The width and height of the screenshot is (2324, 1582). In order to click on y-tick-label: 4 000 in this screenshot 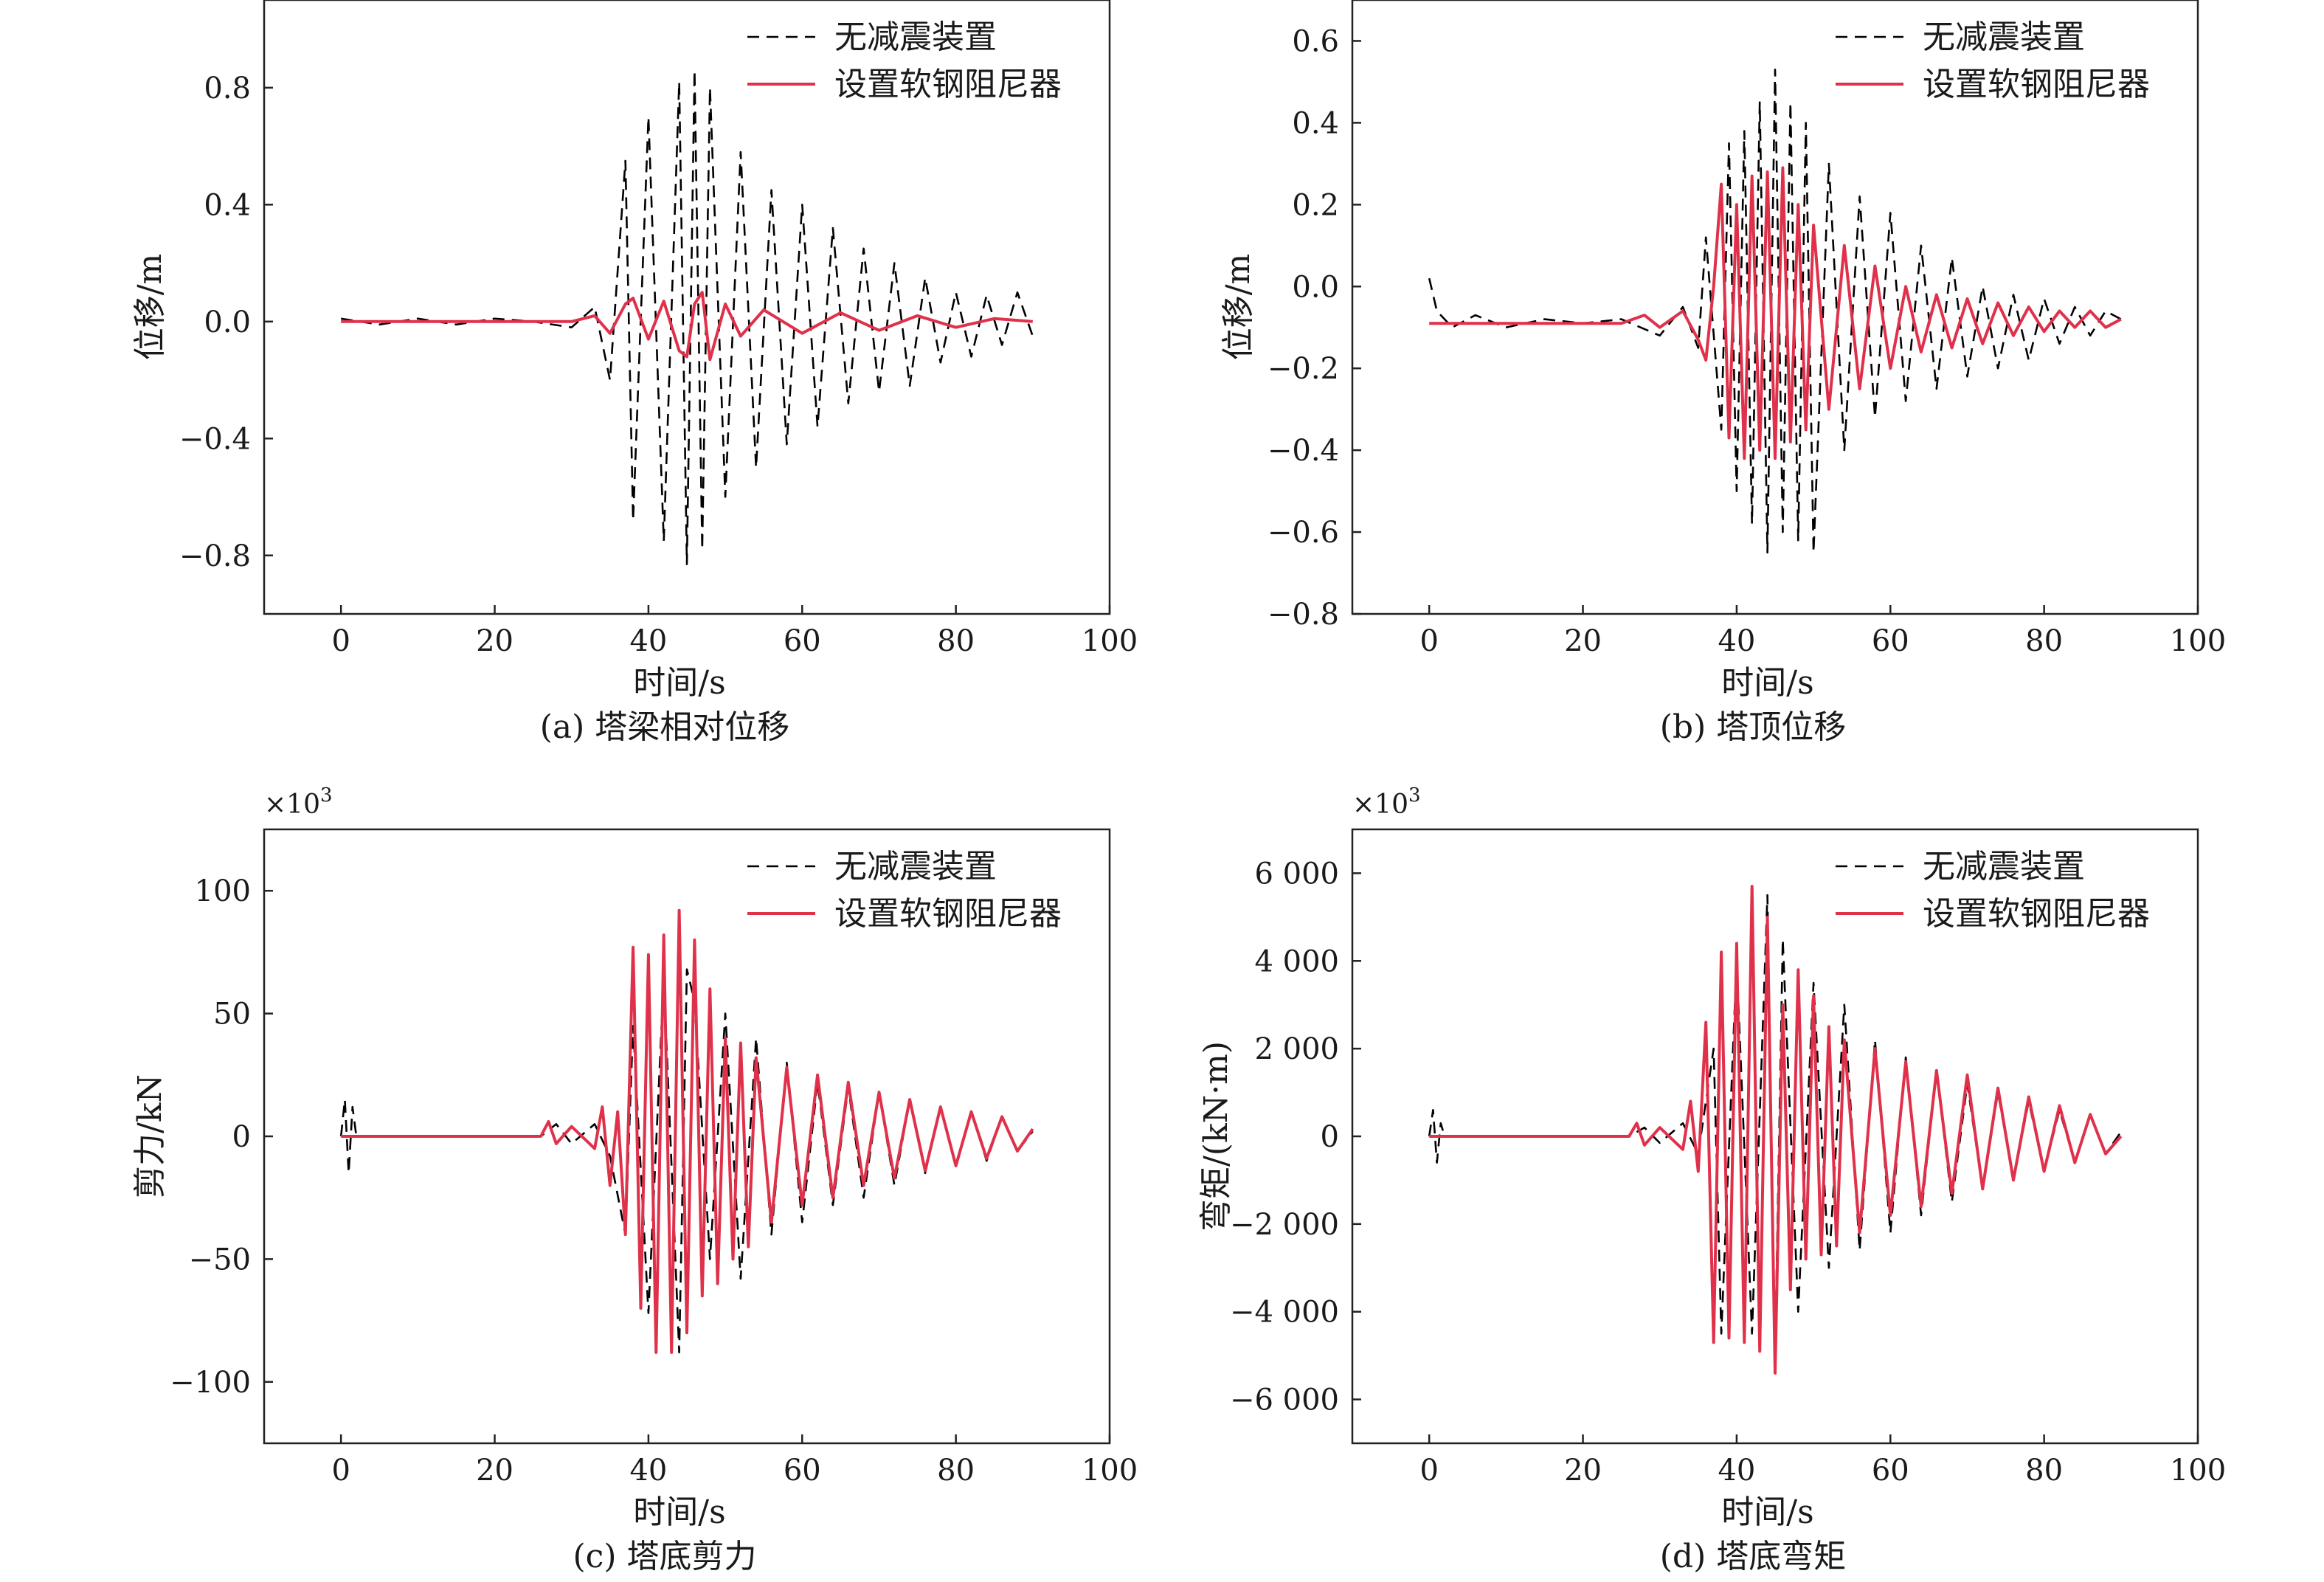, I will do `click(1296, 961)`.